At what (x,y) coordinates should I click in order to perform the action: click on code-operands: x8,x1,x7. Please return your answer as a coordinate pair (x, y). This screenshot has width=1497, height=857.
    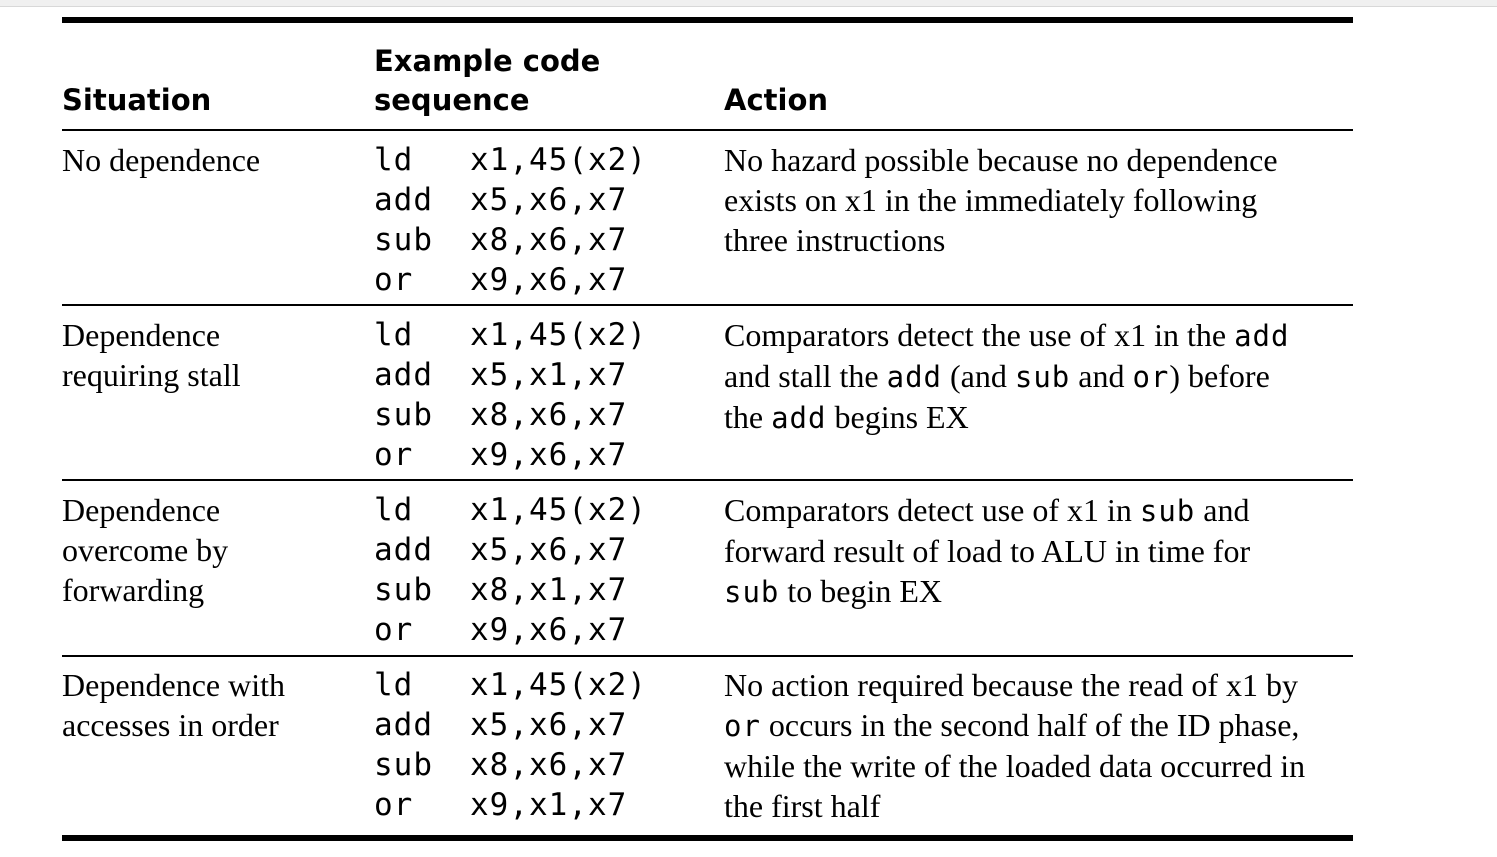
    Looking at the image, I should click on (549, 590).